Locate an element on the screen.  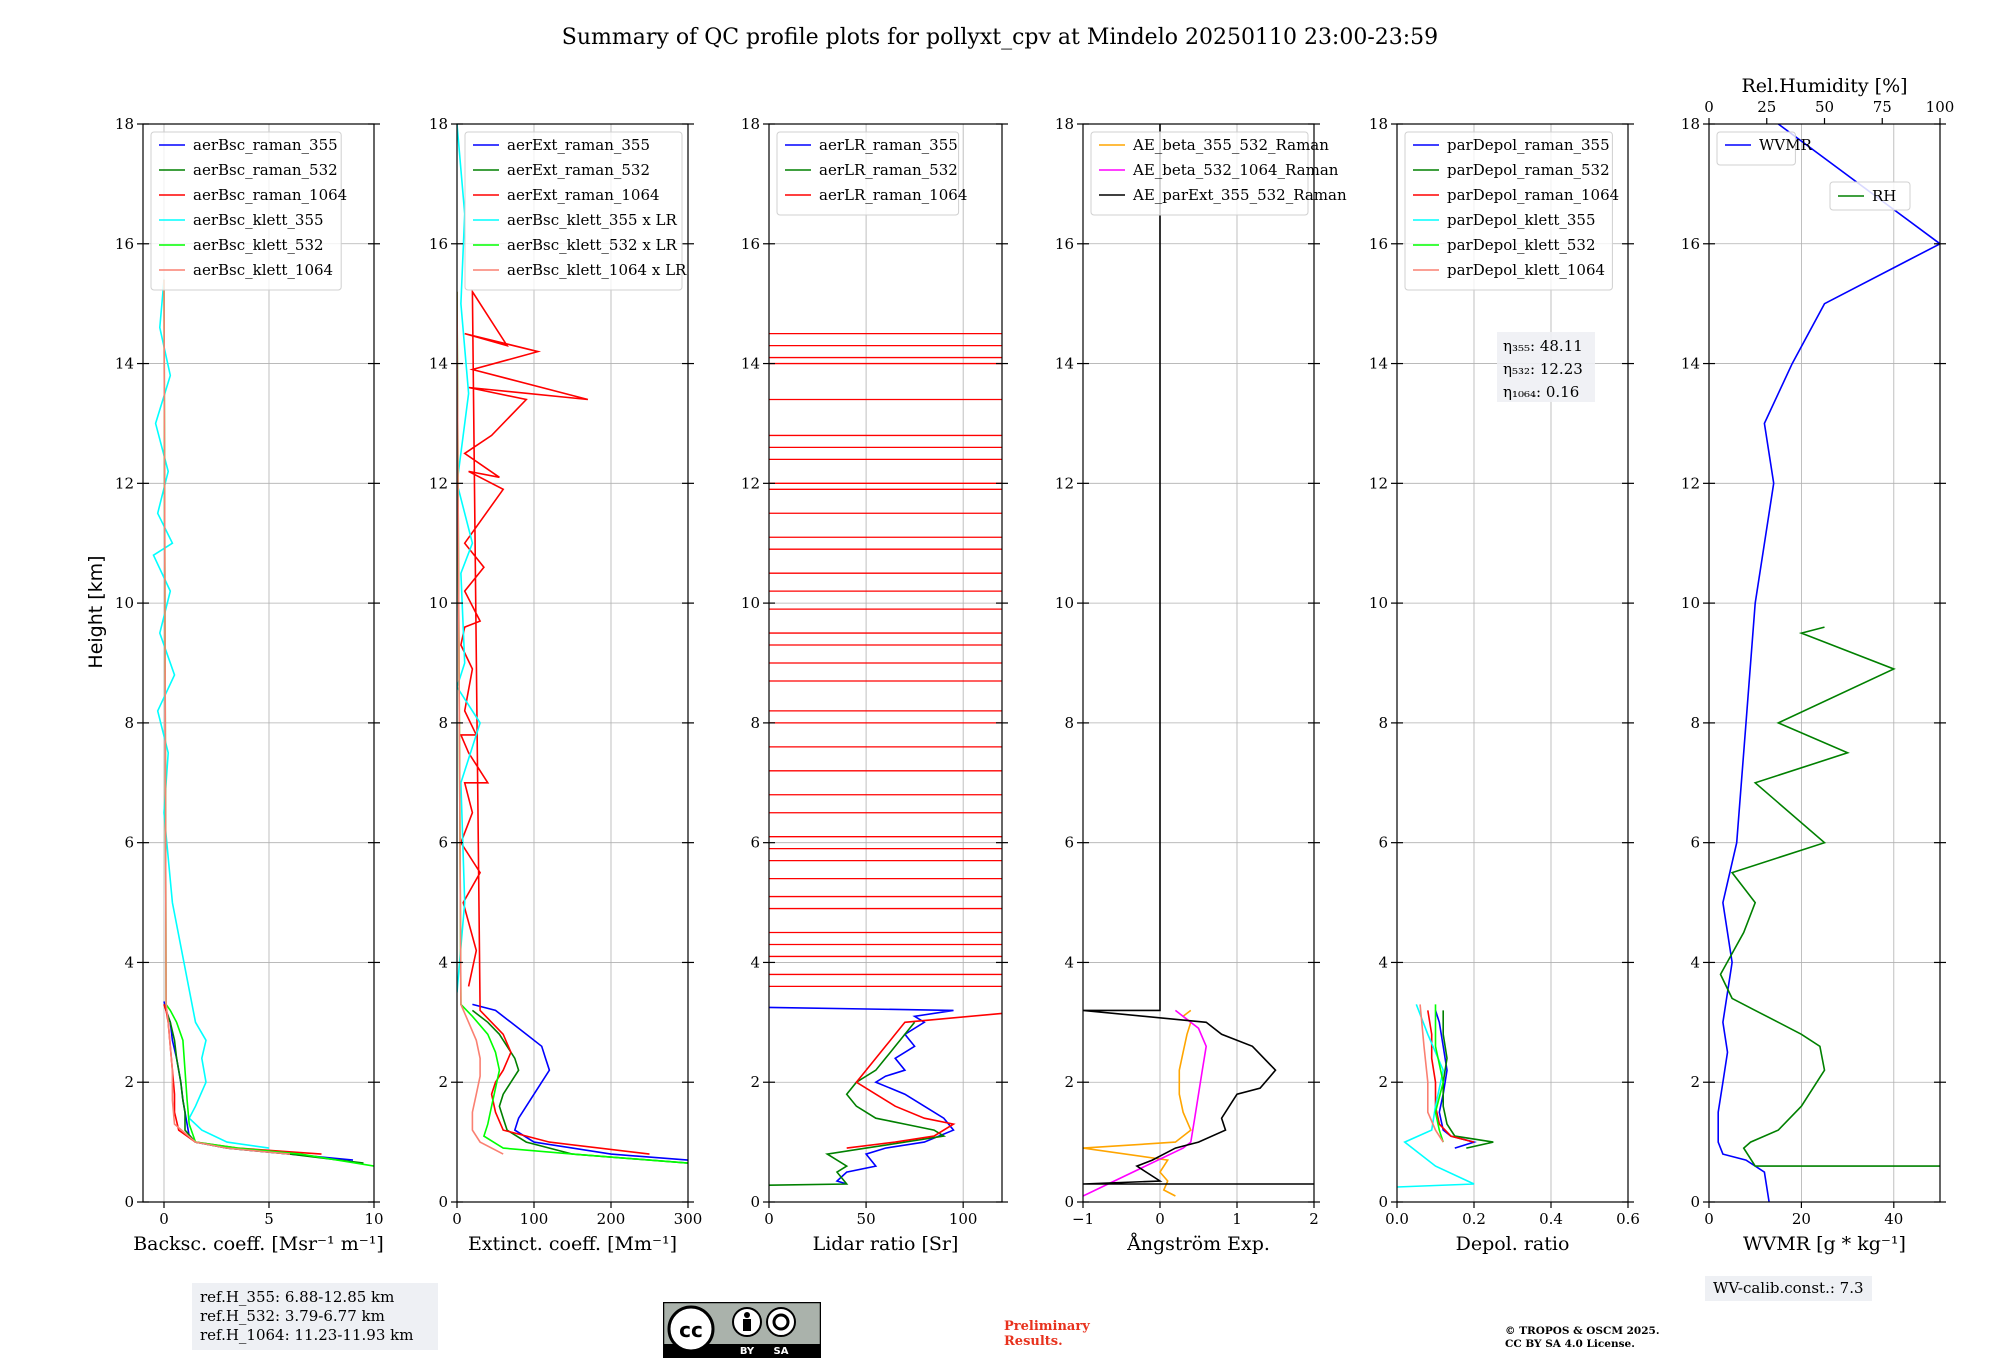
x-axis-label: Lidar ratio [Sr] is located at coordinates (886, 1244).